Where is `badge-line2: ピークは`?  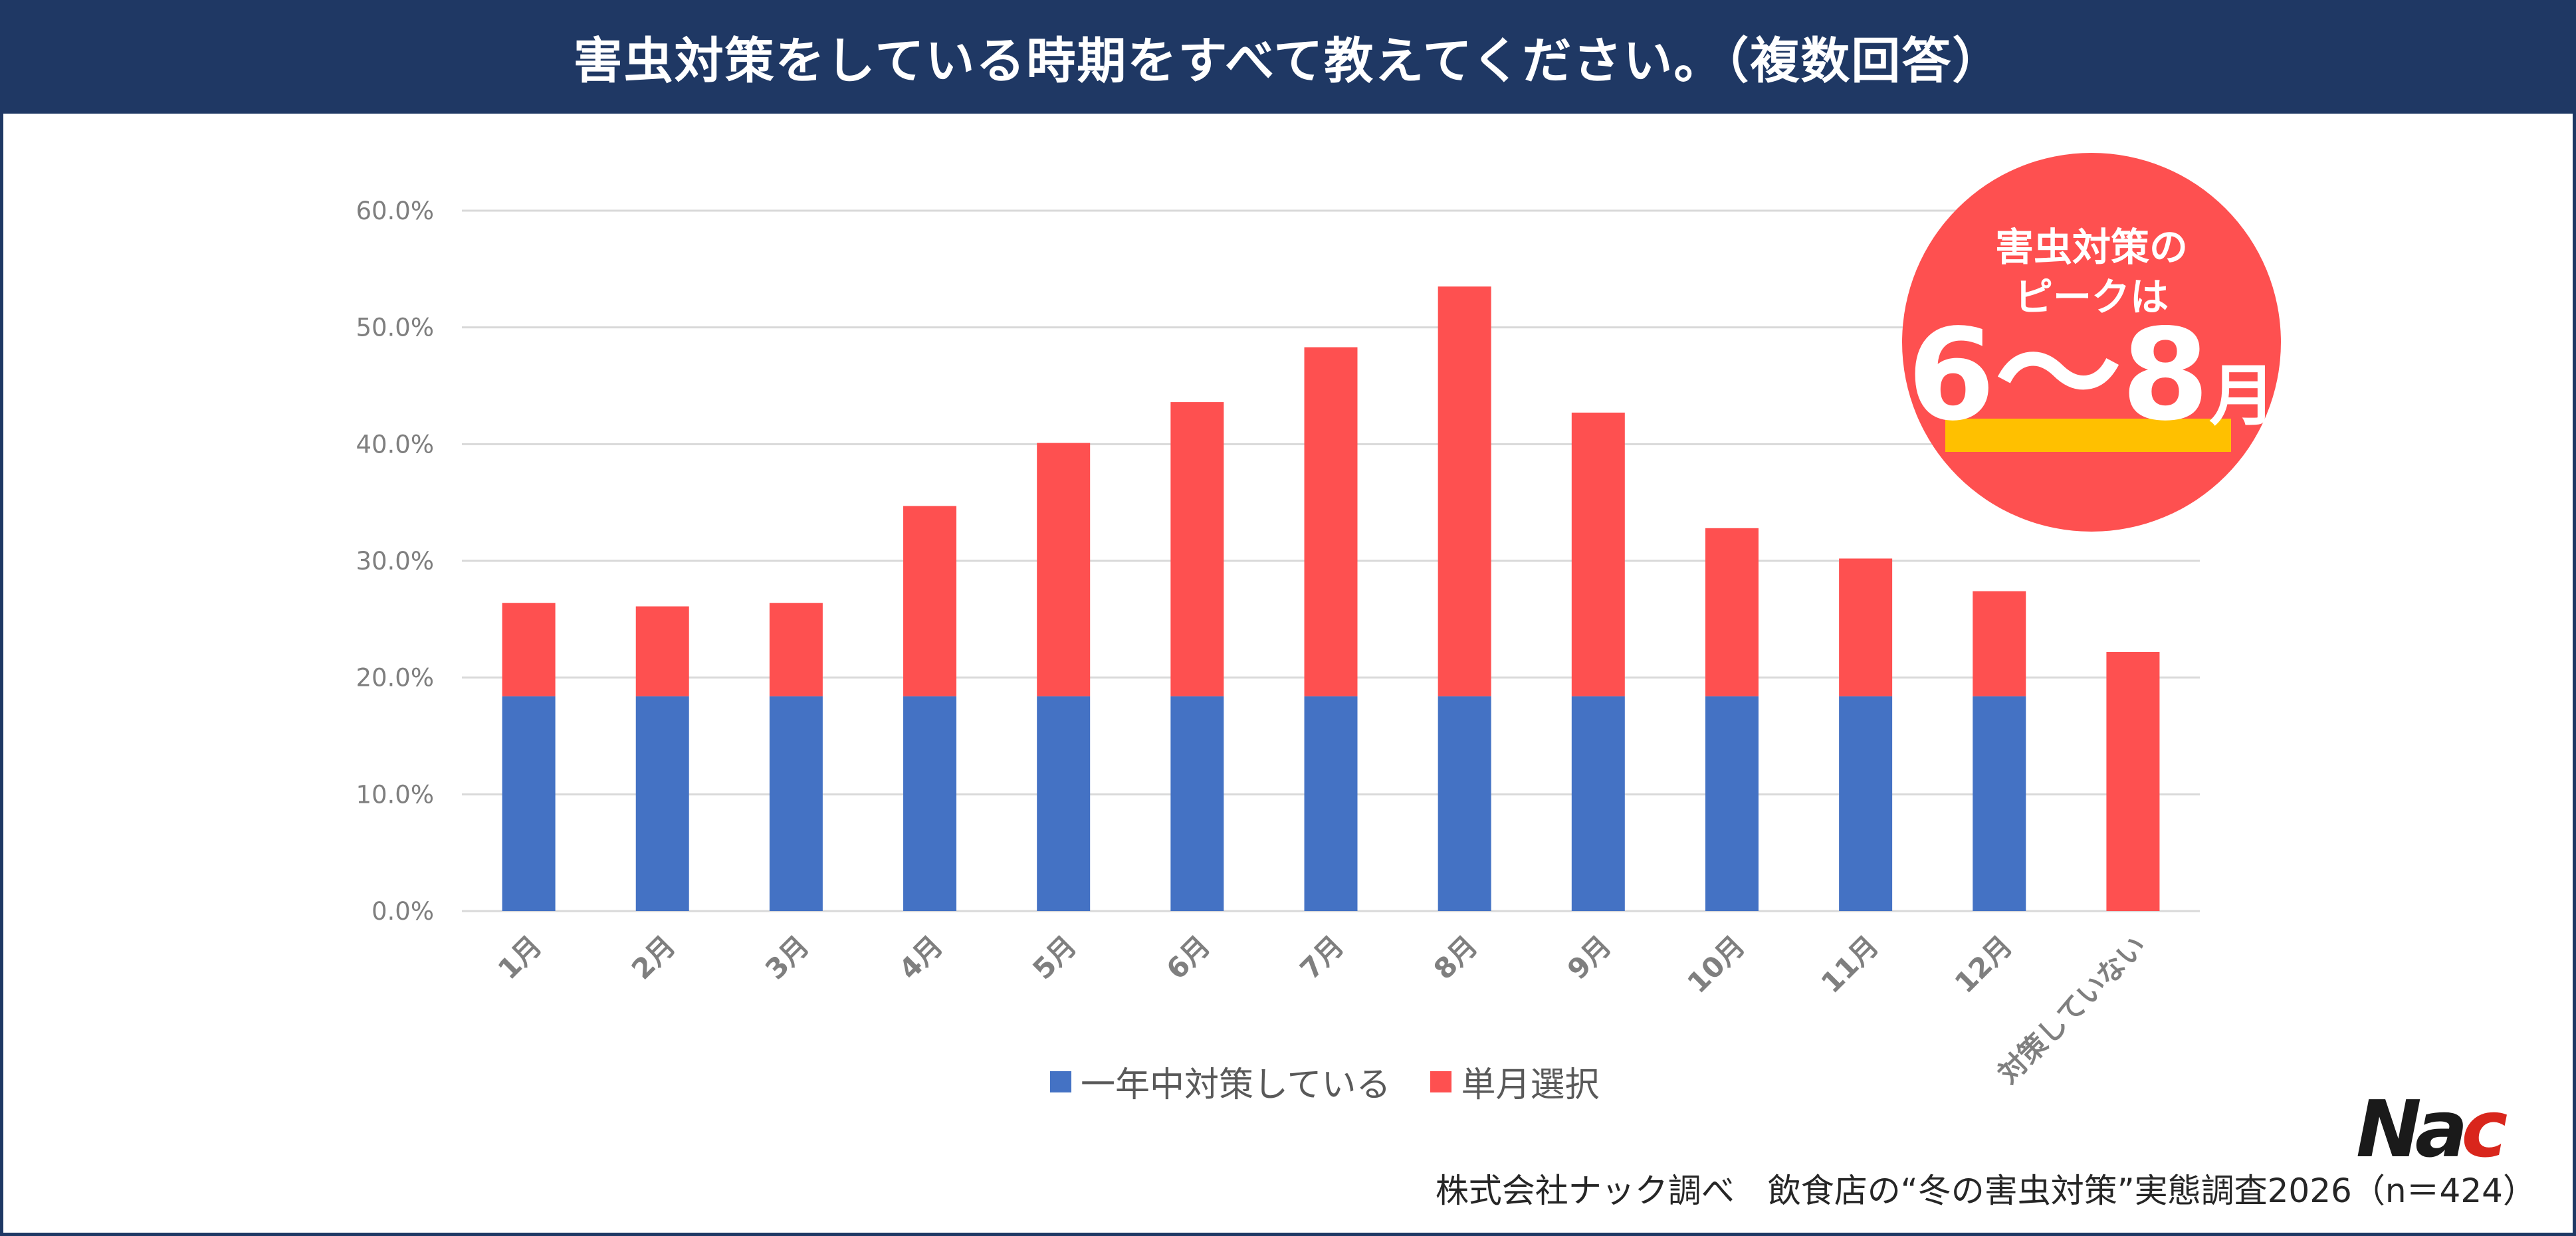 badge-line2: ピークは is located at coordinates (2091, 297).